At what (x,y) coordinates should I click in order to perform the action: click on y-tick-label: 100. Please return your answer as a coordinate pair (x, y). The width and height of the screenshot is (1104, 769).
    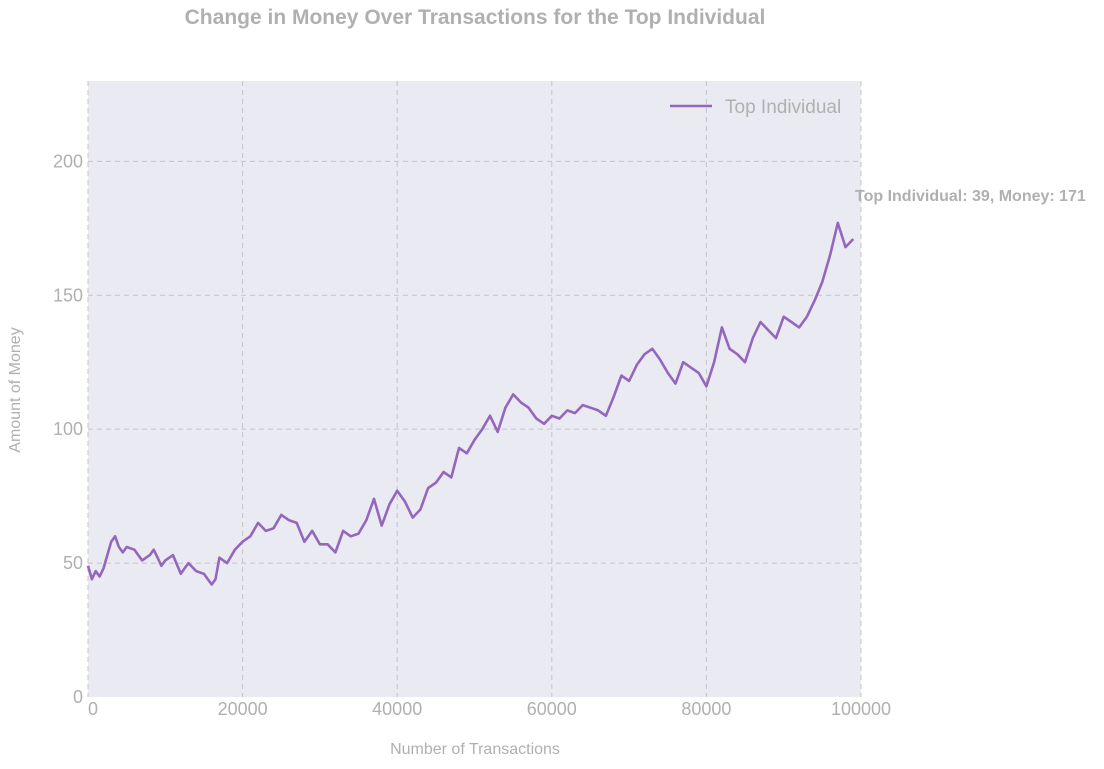
    Looking at the image, I should click on (68, 429).